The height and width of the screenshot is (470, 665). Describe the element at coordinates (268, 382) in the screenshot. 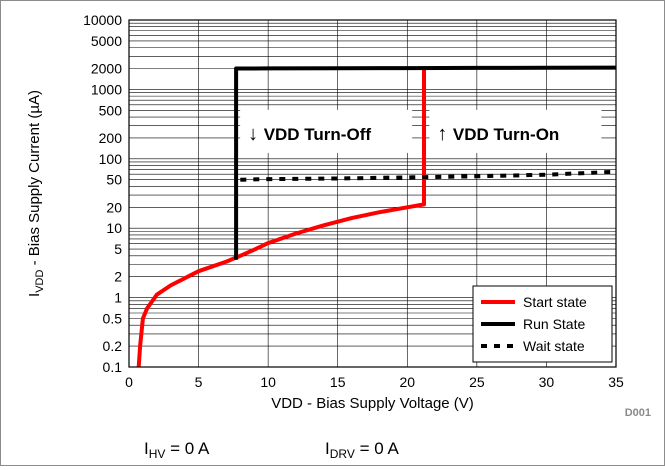

I see `x-tick-label: 10` at that location.